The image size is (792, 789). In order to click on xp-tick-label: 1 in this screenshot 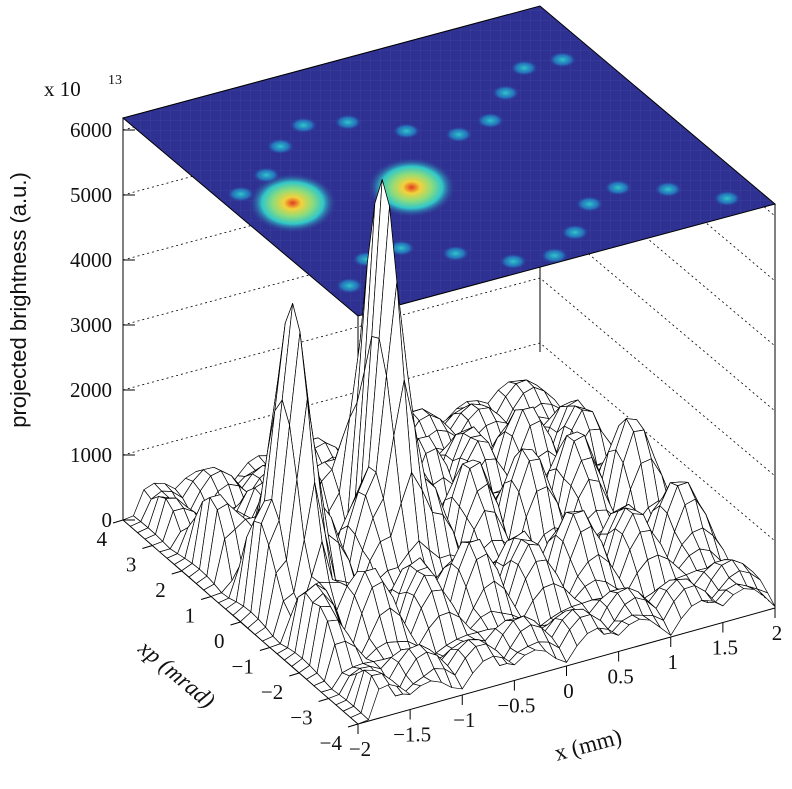, I will do `click(190, 616)`.